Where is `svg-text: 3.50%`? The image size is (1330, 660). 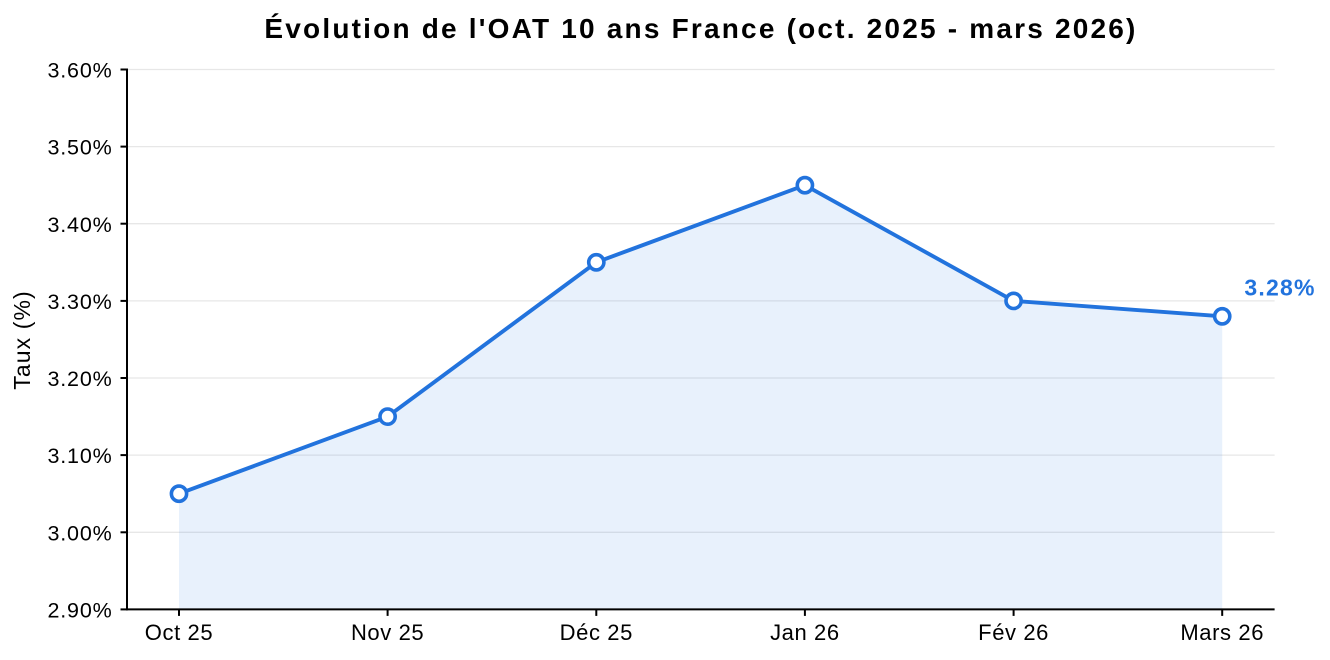 svg-text: 3.50% is located at coordinates (80, 148).